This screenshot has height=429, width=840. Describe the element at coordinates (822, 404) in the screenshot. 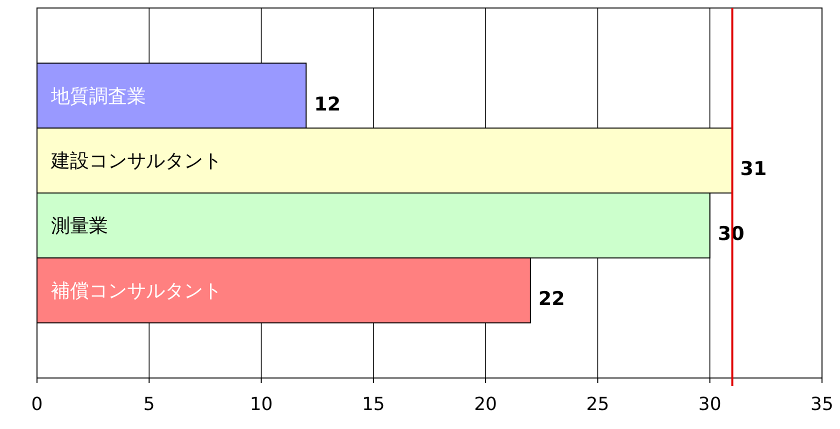

I see `x-tick-label: 35` at that location.